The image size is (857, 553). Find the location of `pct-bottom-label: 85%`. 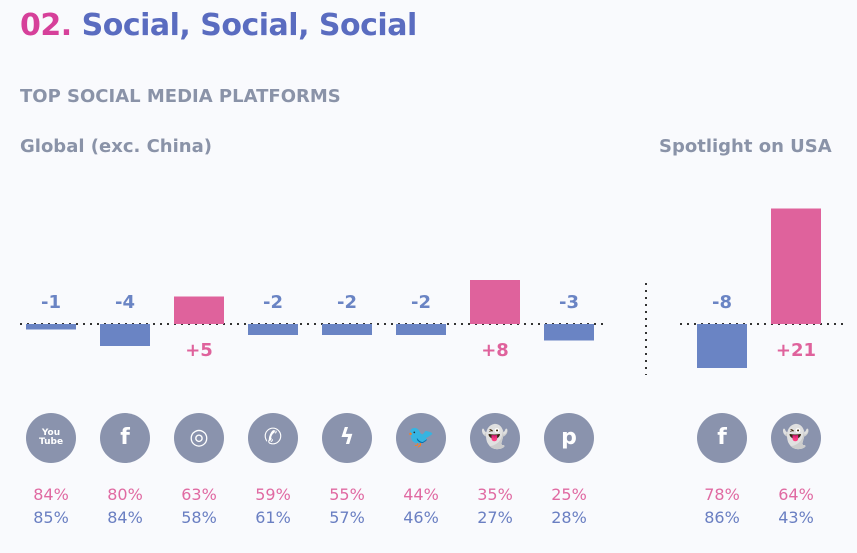

pct-bottom-label: 85% is located at coordinates (51, 517).